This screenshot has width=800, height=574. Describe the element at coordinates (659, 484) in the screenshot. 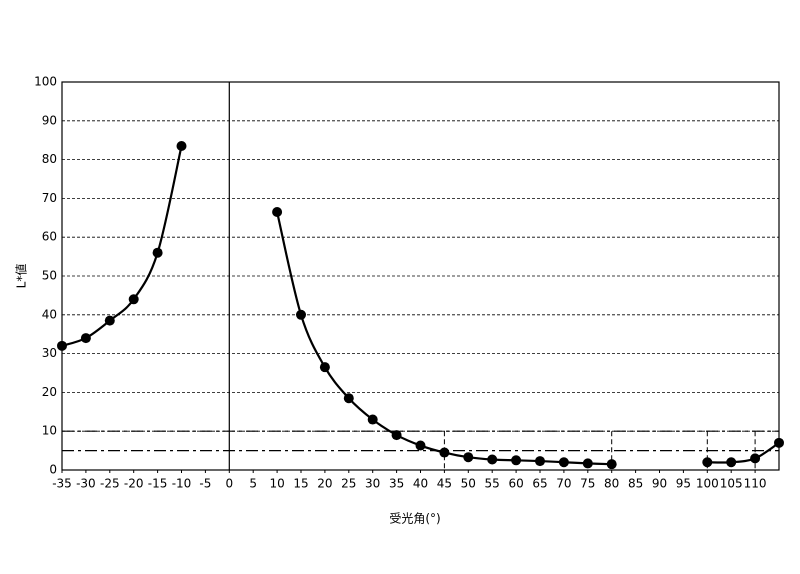

I see `x-tick-label: 90` at that location.